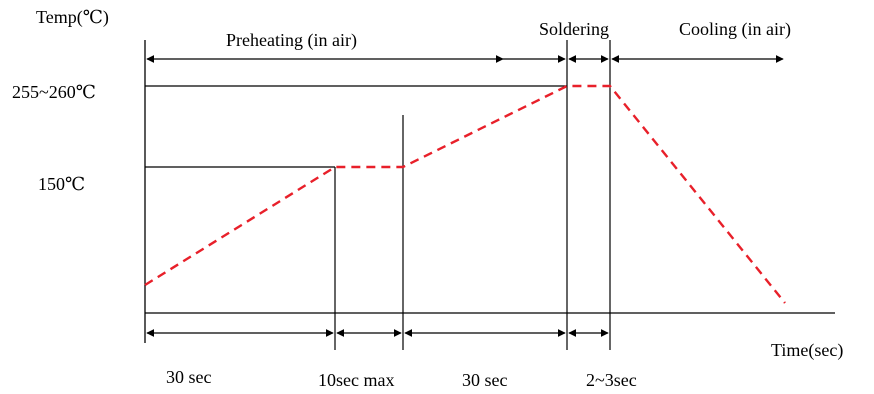  Describe the element at coordinates (72, 17) in the screenshot. I see `y-axis-label: Temp(℃)` at that location.